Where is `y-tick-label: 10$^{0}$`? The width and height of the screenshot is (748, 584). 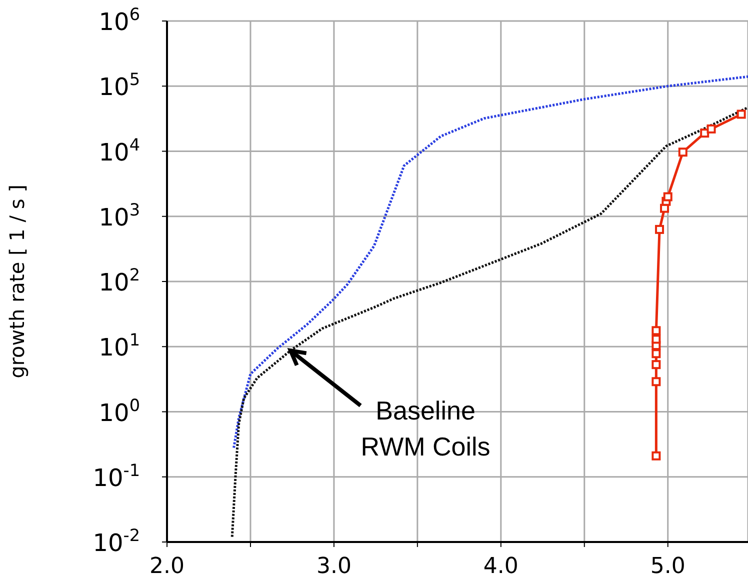
y-tick-label: 10$^{0}$ is located at coordinates (119, 410).